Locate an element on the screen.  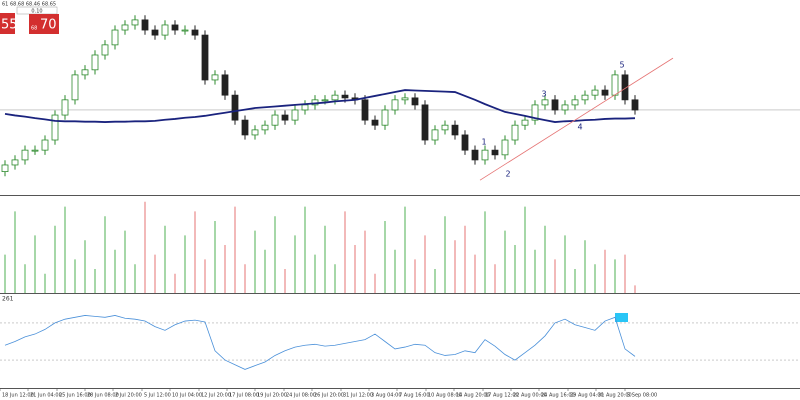
x-tick-label: 29 Aug 04:00 is located at coordinates (587, 396).